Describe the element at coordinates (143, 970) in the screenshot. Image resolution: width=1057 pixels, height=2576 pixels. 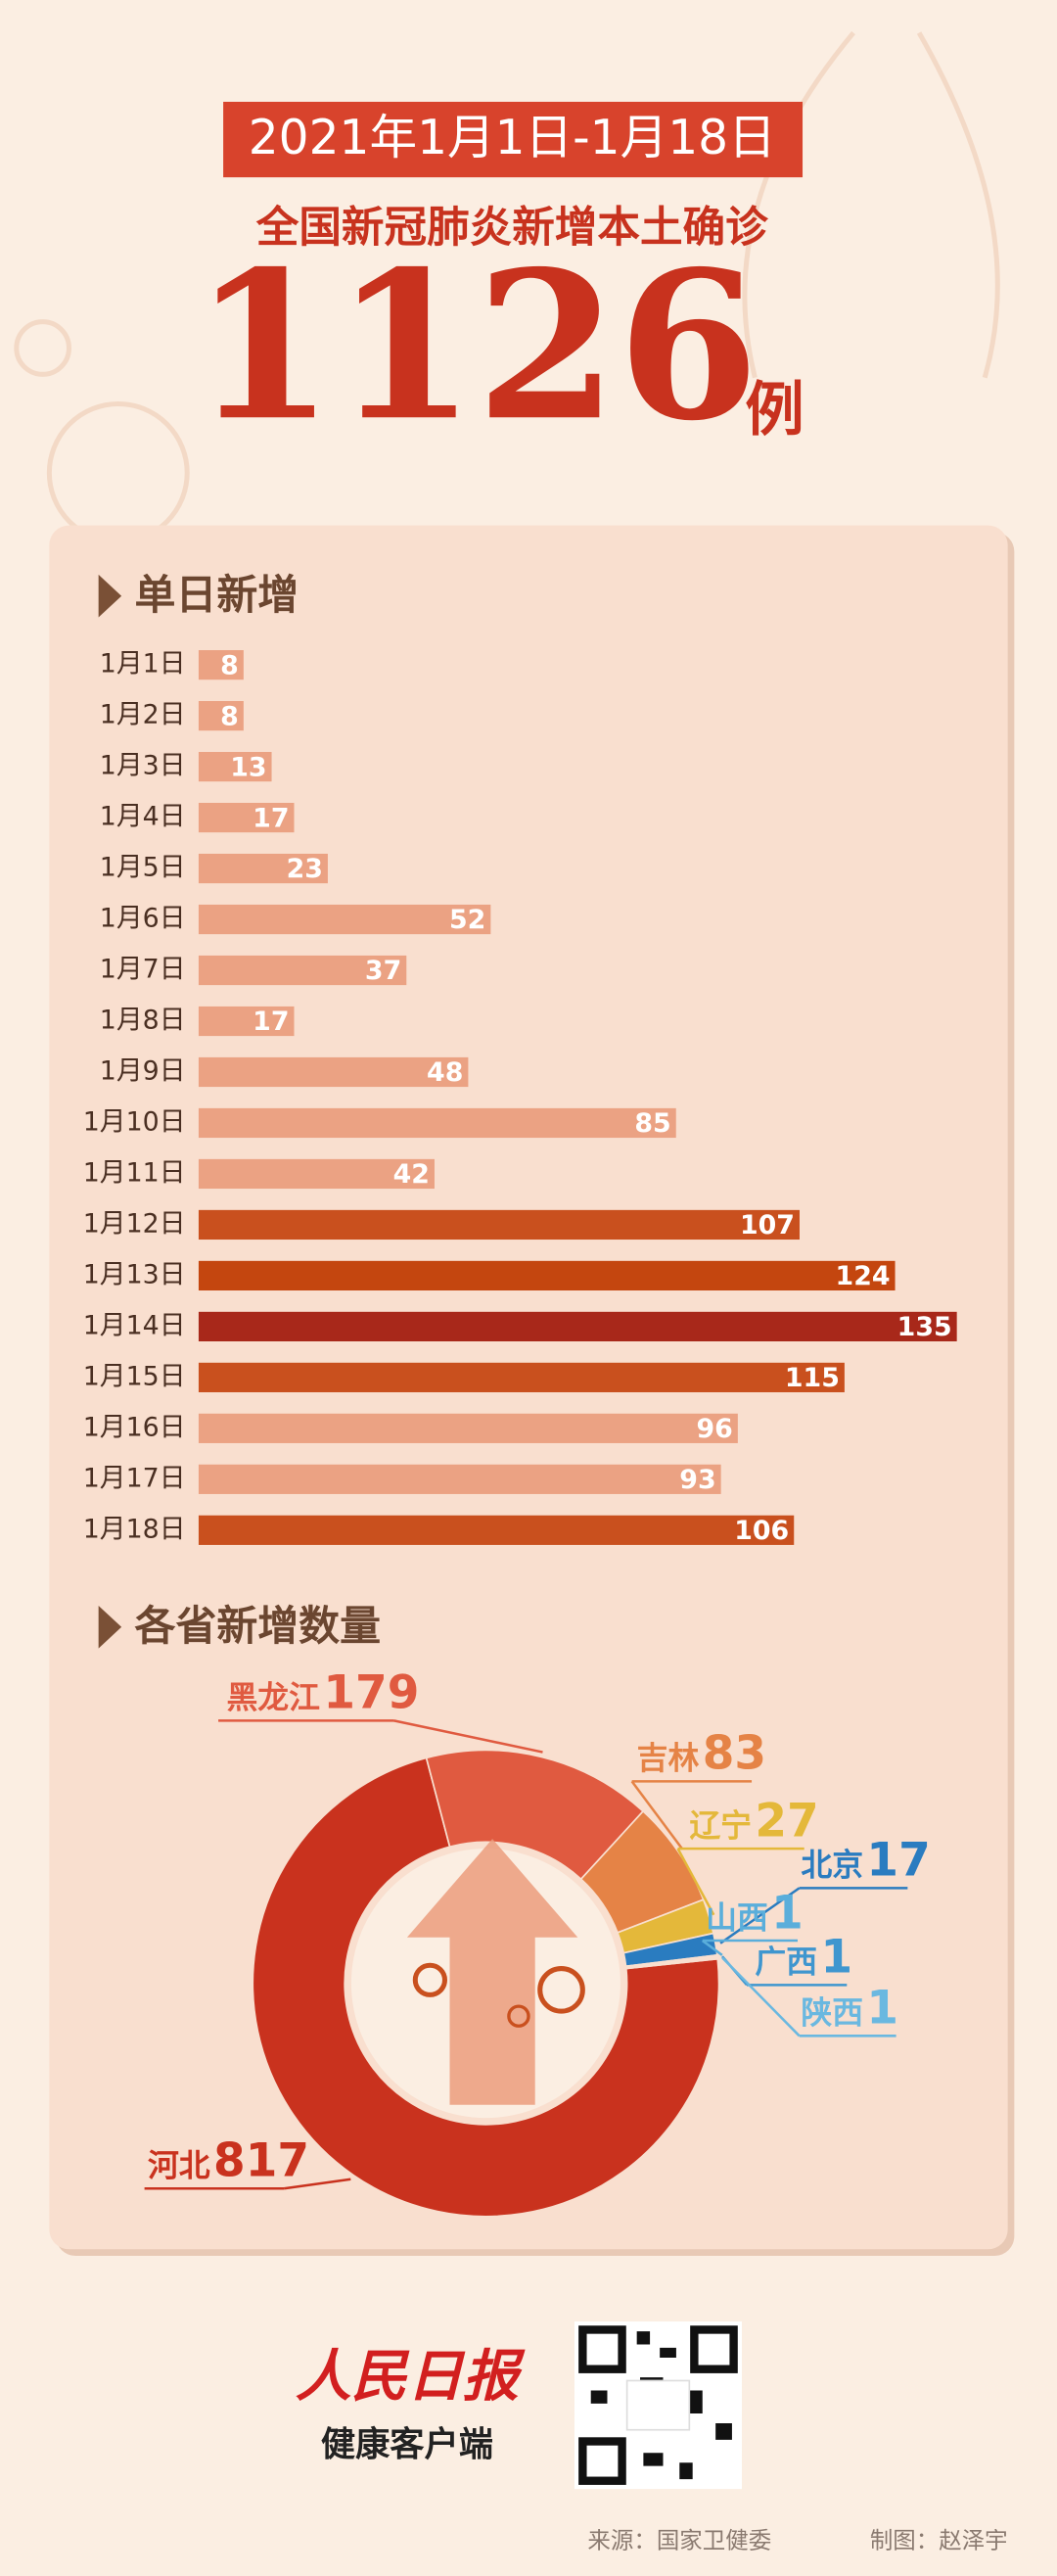
I see `category-label: 1月7日` at that location.